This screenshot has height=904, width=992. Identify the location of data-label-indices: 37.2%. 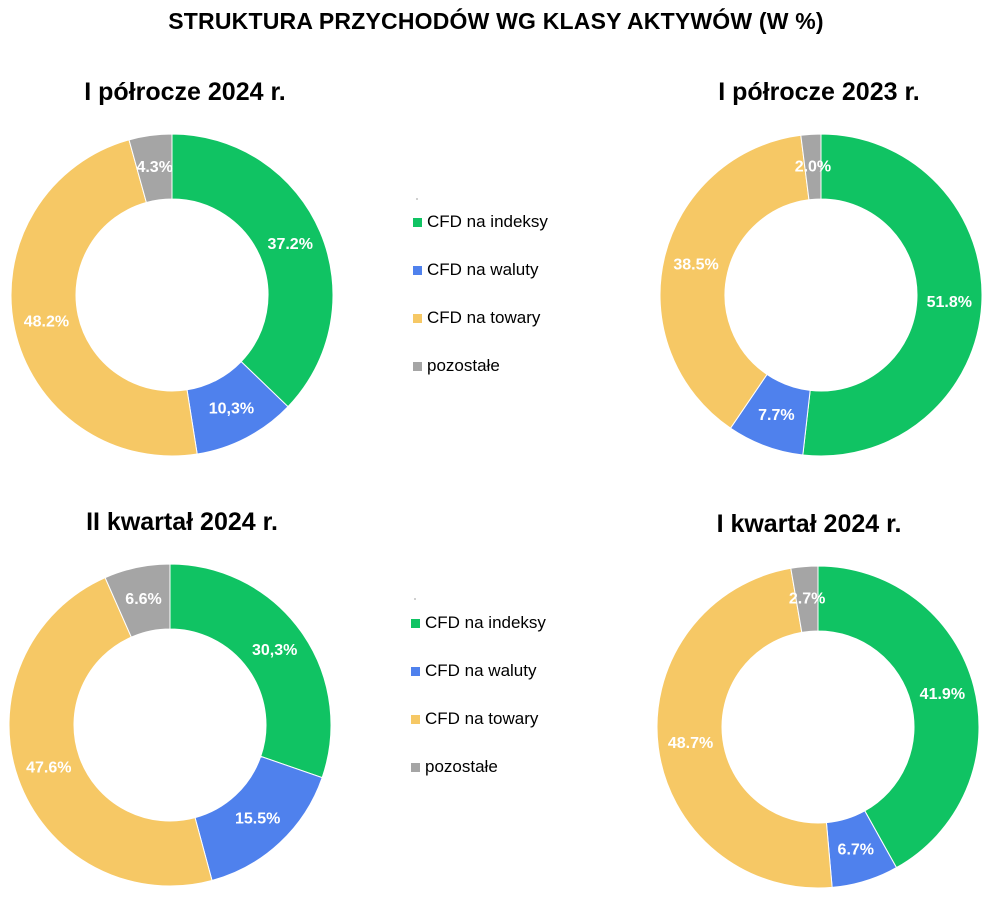
(290, 244).